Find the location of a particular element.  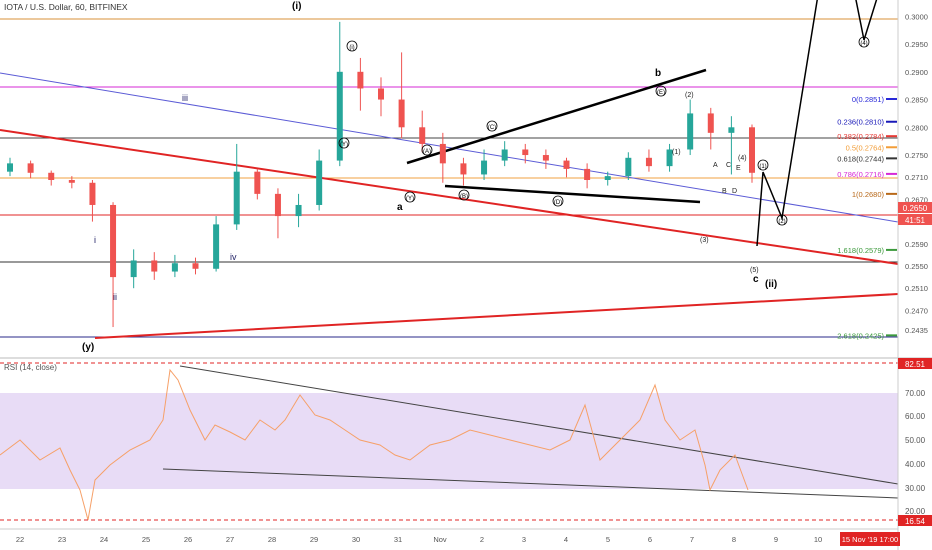

fib-level-label: 1.618(0.2579) is located at coordinates (860, 250).